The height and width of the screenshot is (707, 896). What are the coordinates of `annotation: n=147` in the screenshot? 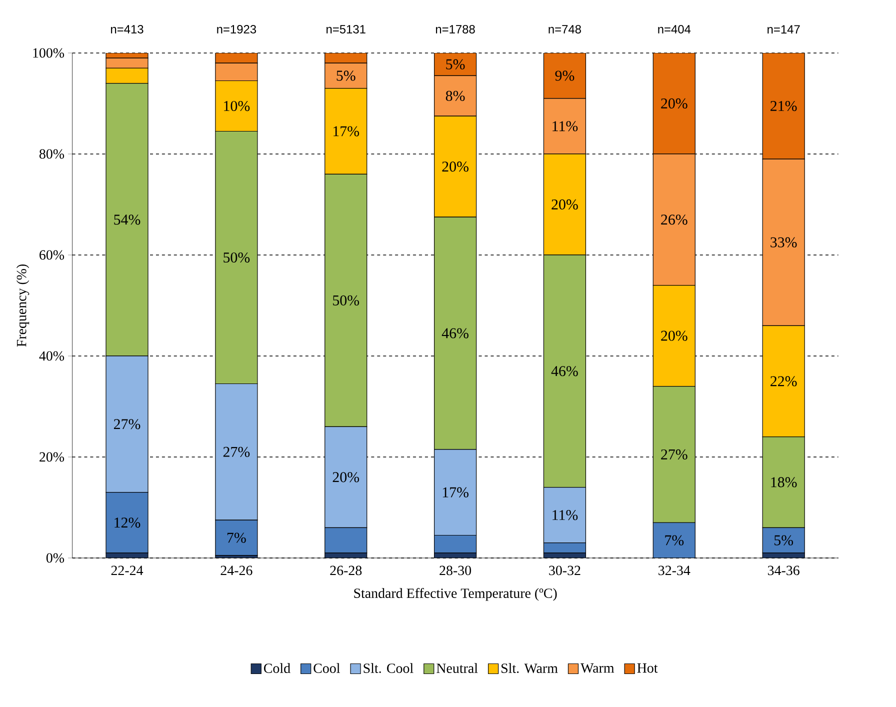 It's located at (784, 29).